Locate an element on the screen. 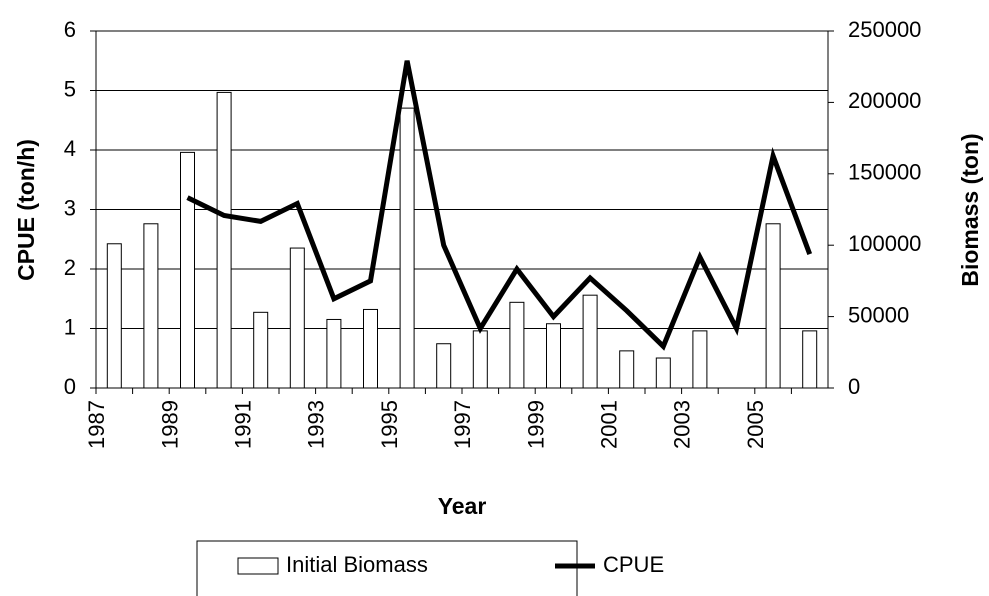  legend-label: Initial Biomass is located at coordinates (357, 564).